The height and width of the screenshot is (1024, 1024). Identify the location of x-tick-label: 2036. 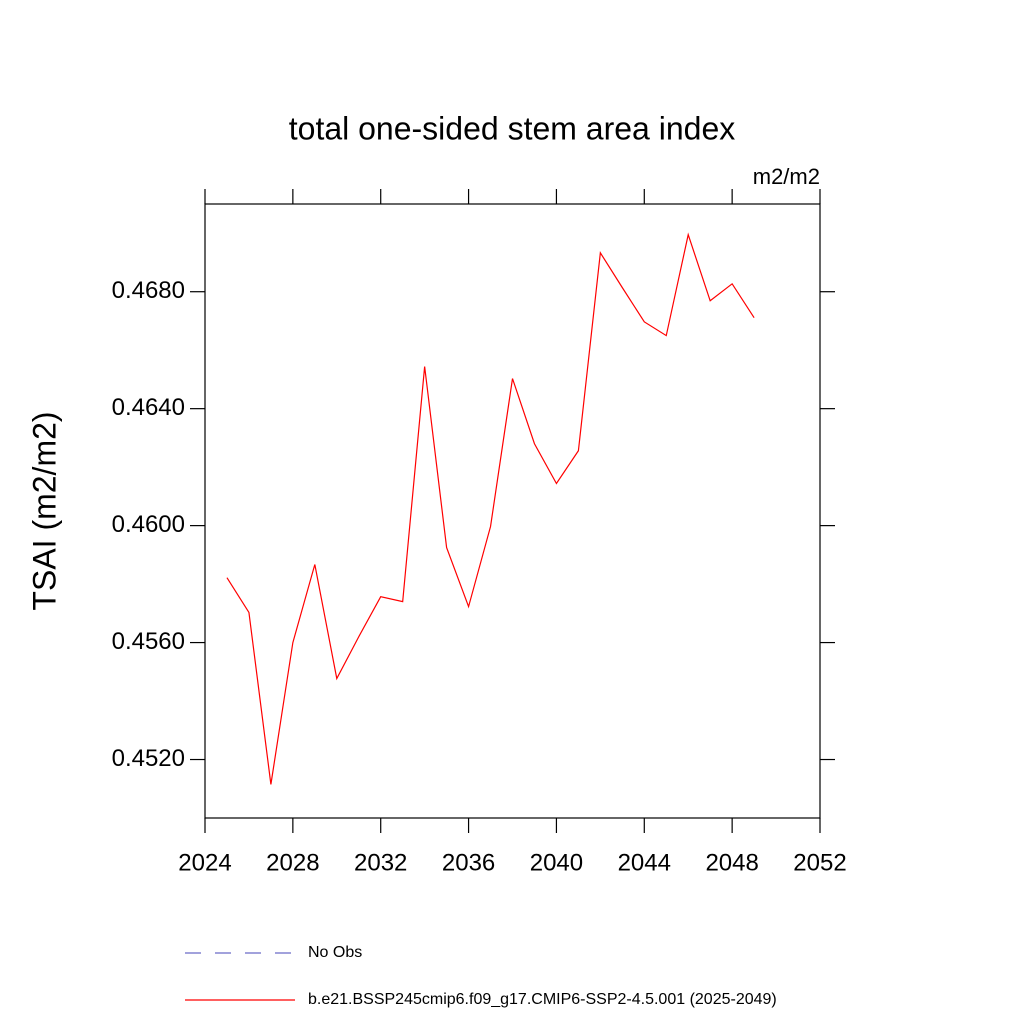
(468, 862).